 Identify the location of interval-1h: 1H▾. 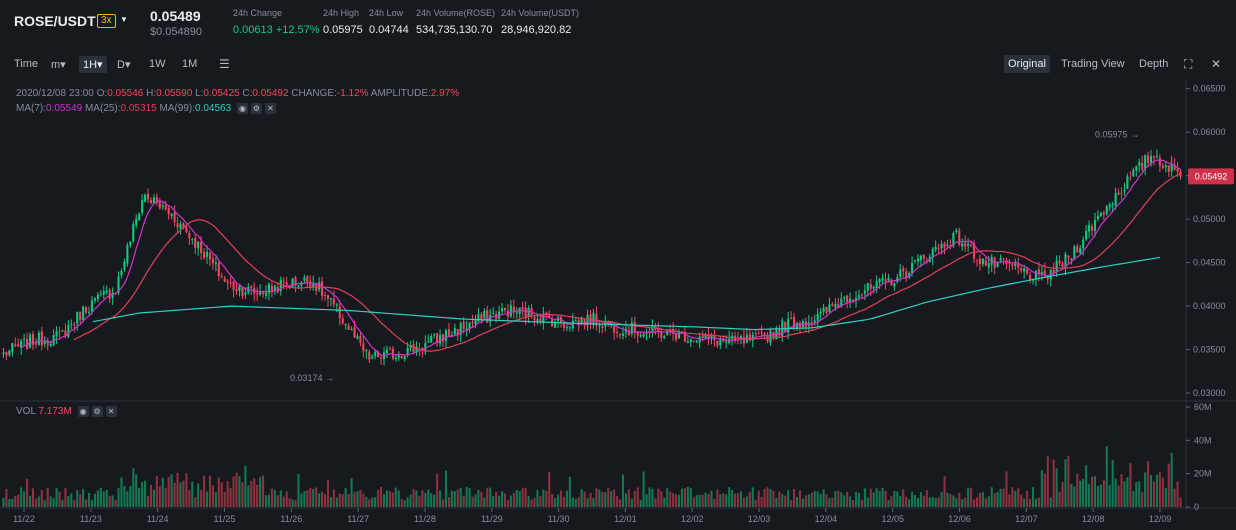
(93, 64).